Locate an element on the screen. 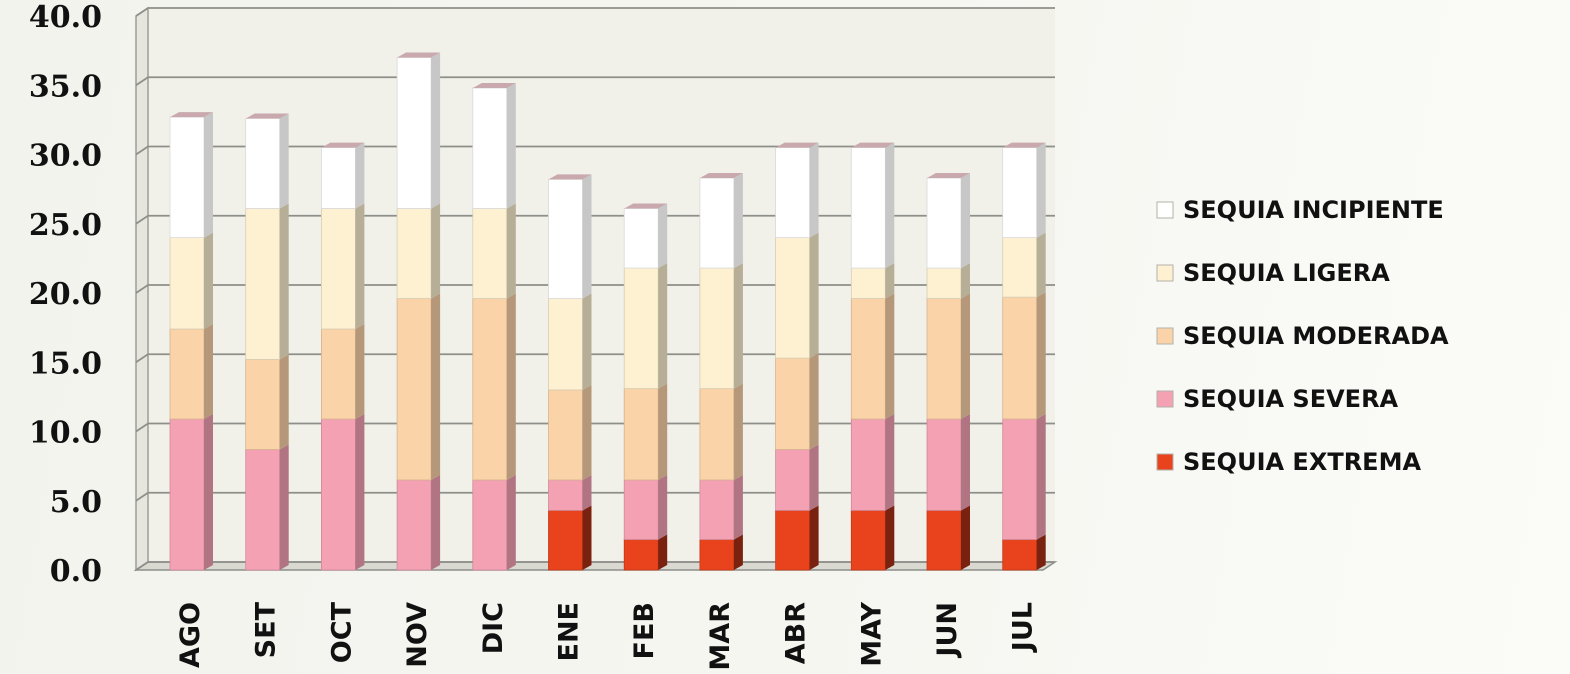  x-tick-label: JUN is located at coordinates (947, 630).